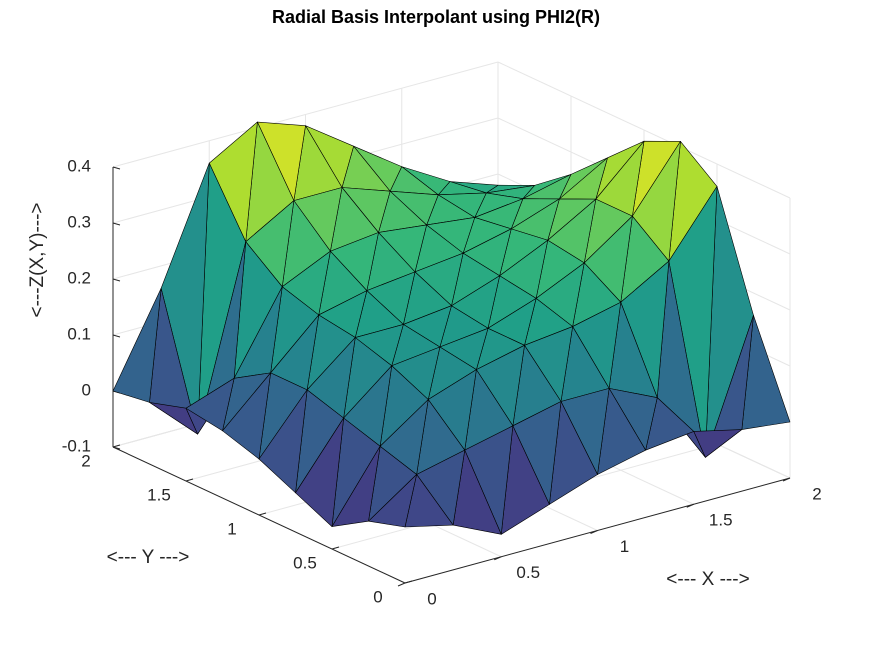  What do you see at coordinates (79, 277) in the screenshot?
I see `z-tick-label: 0.2` at bounding box center [79, 277].